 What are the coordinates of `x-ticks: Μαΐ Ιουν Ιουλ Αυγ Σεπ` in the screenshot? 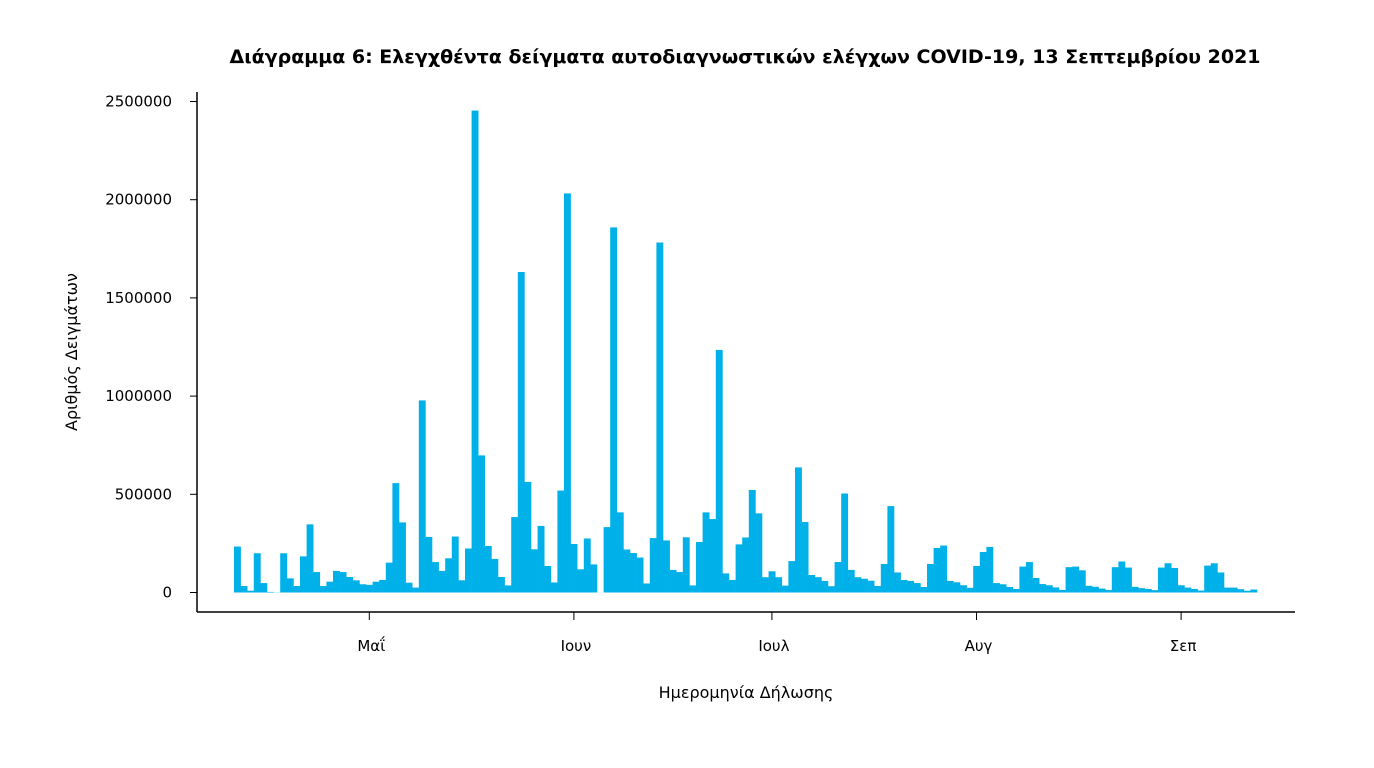 It's located at (776, 633).